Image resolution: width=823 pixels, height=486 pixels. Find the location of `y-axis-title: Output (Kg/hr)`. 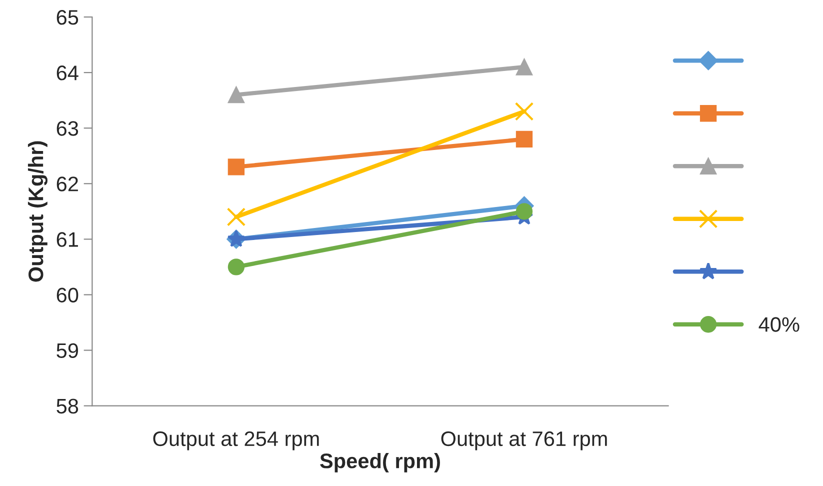

y-axis-title: Output (Kg/hr) is located at coordinates (38, 211).